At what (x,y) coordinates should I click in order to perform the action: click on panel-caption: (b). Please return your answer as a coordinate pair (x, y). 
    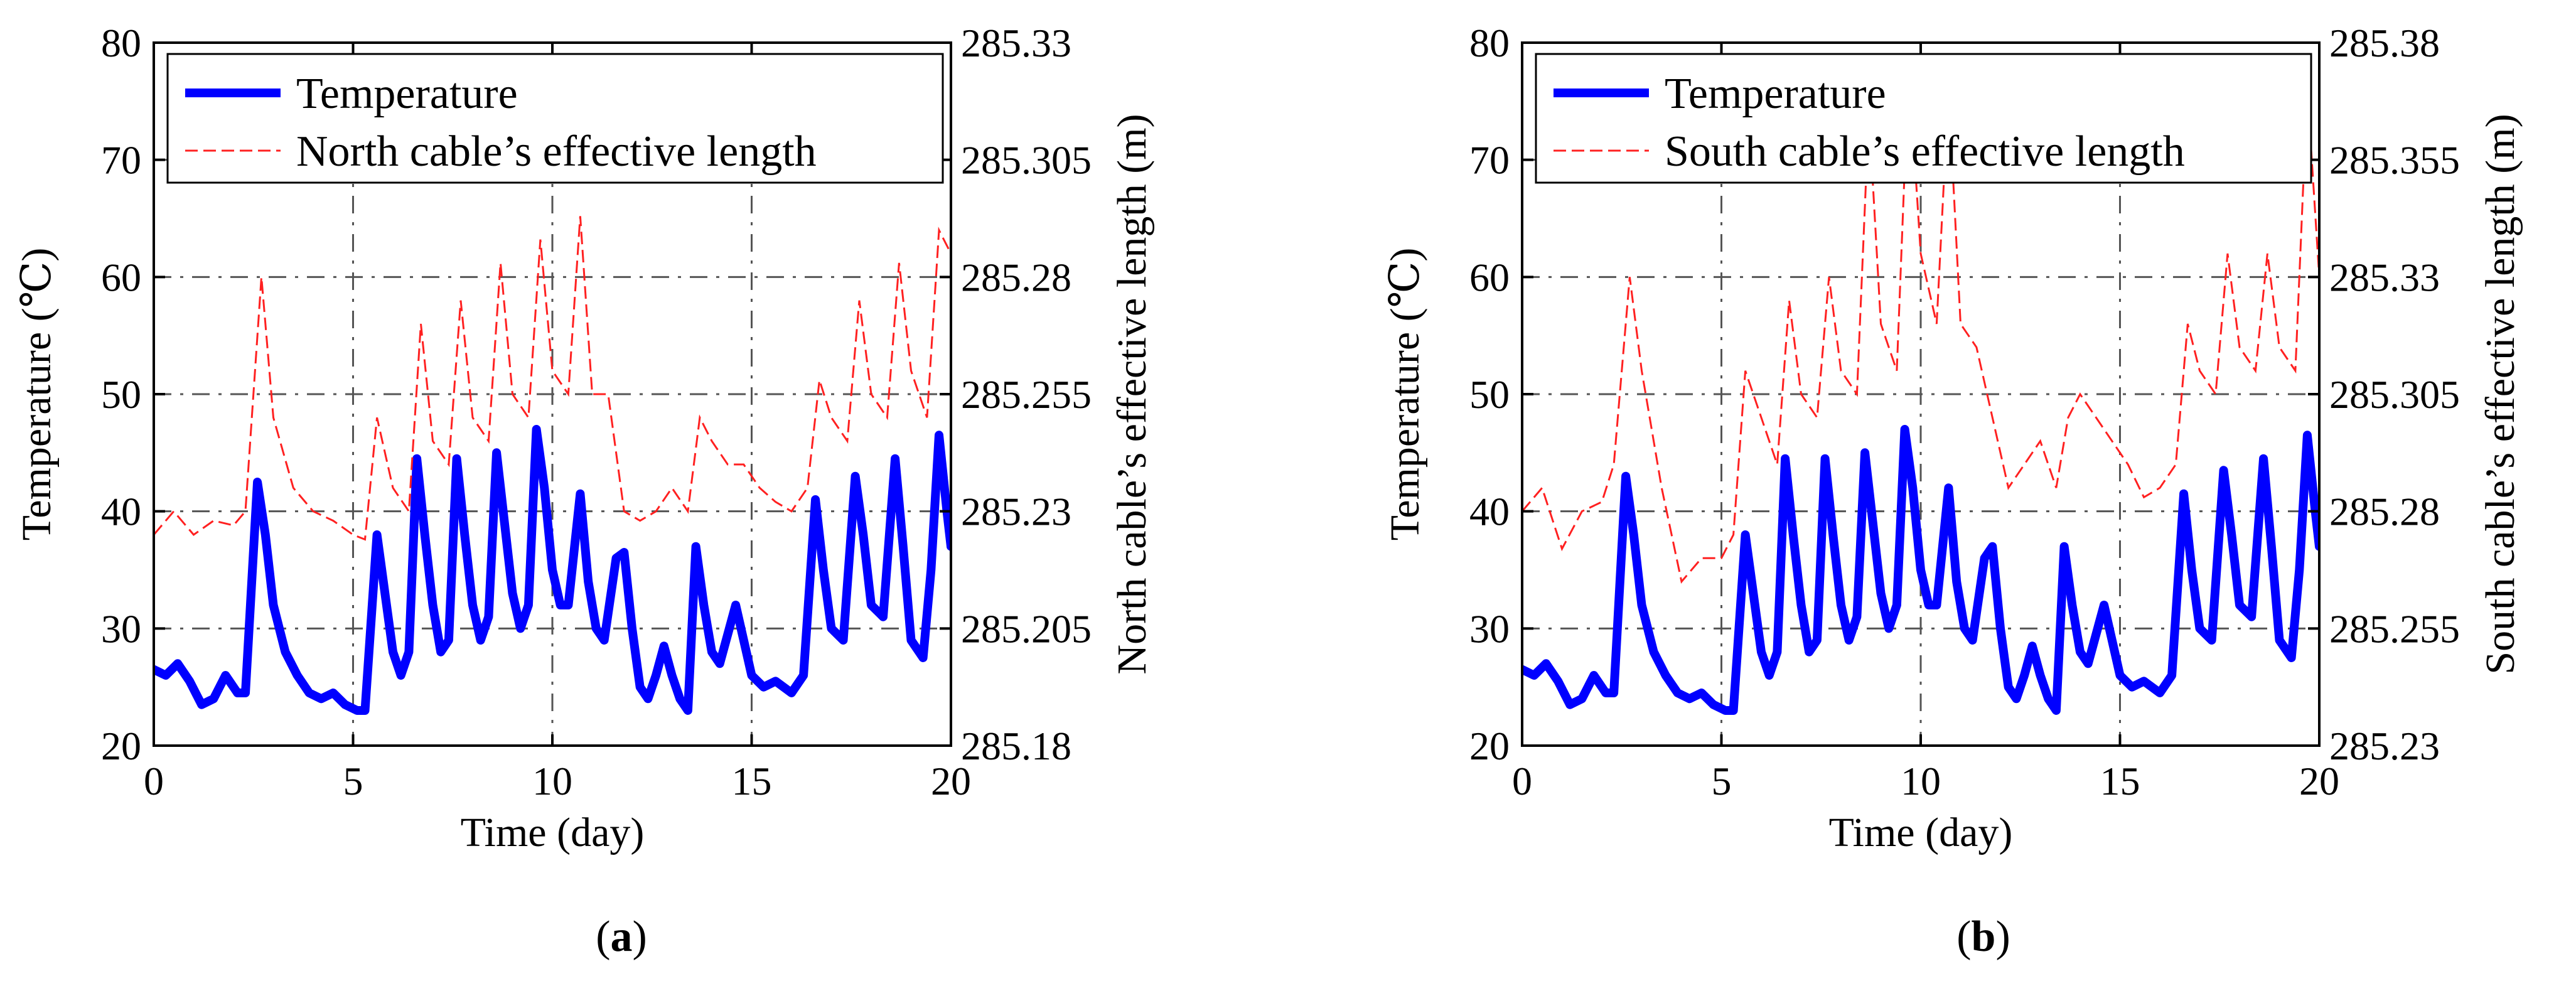
    Looking at the image, I should click on (1983, 937).